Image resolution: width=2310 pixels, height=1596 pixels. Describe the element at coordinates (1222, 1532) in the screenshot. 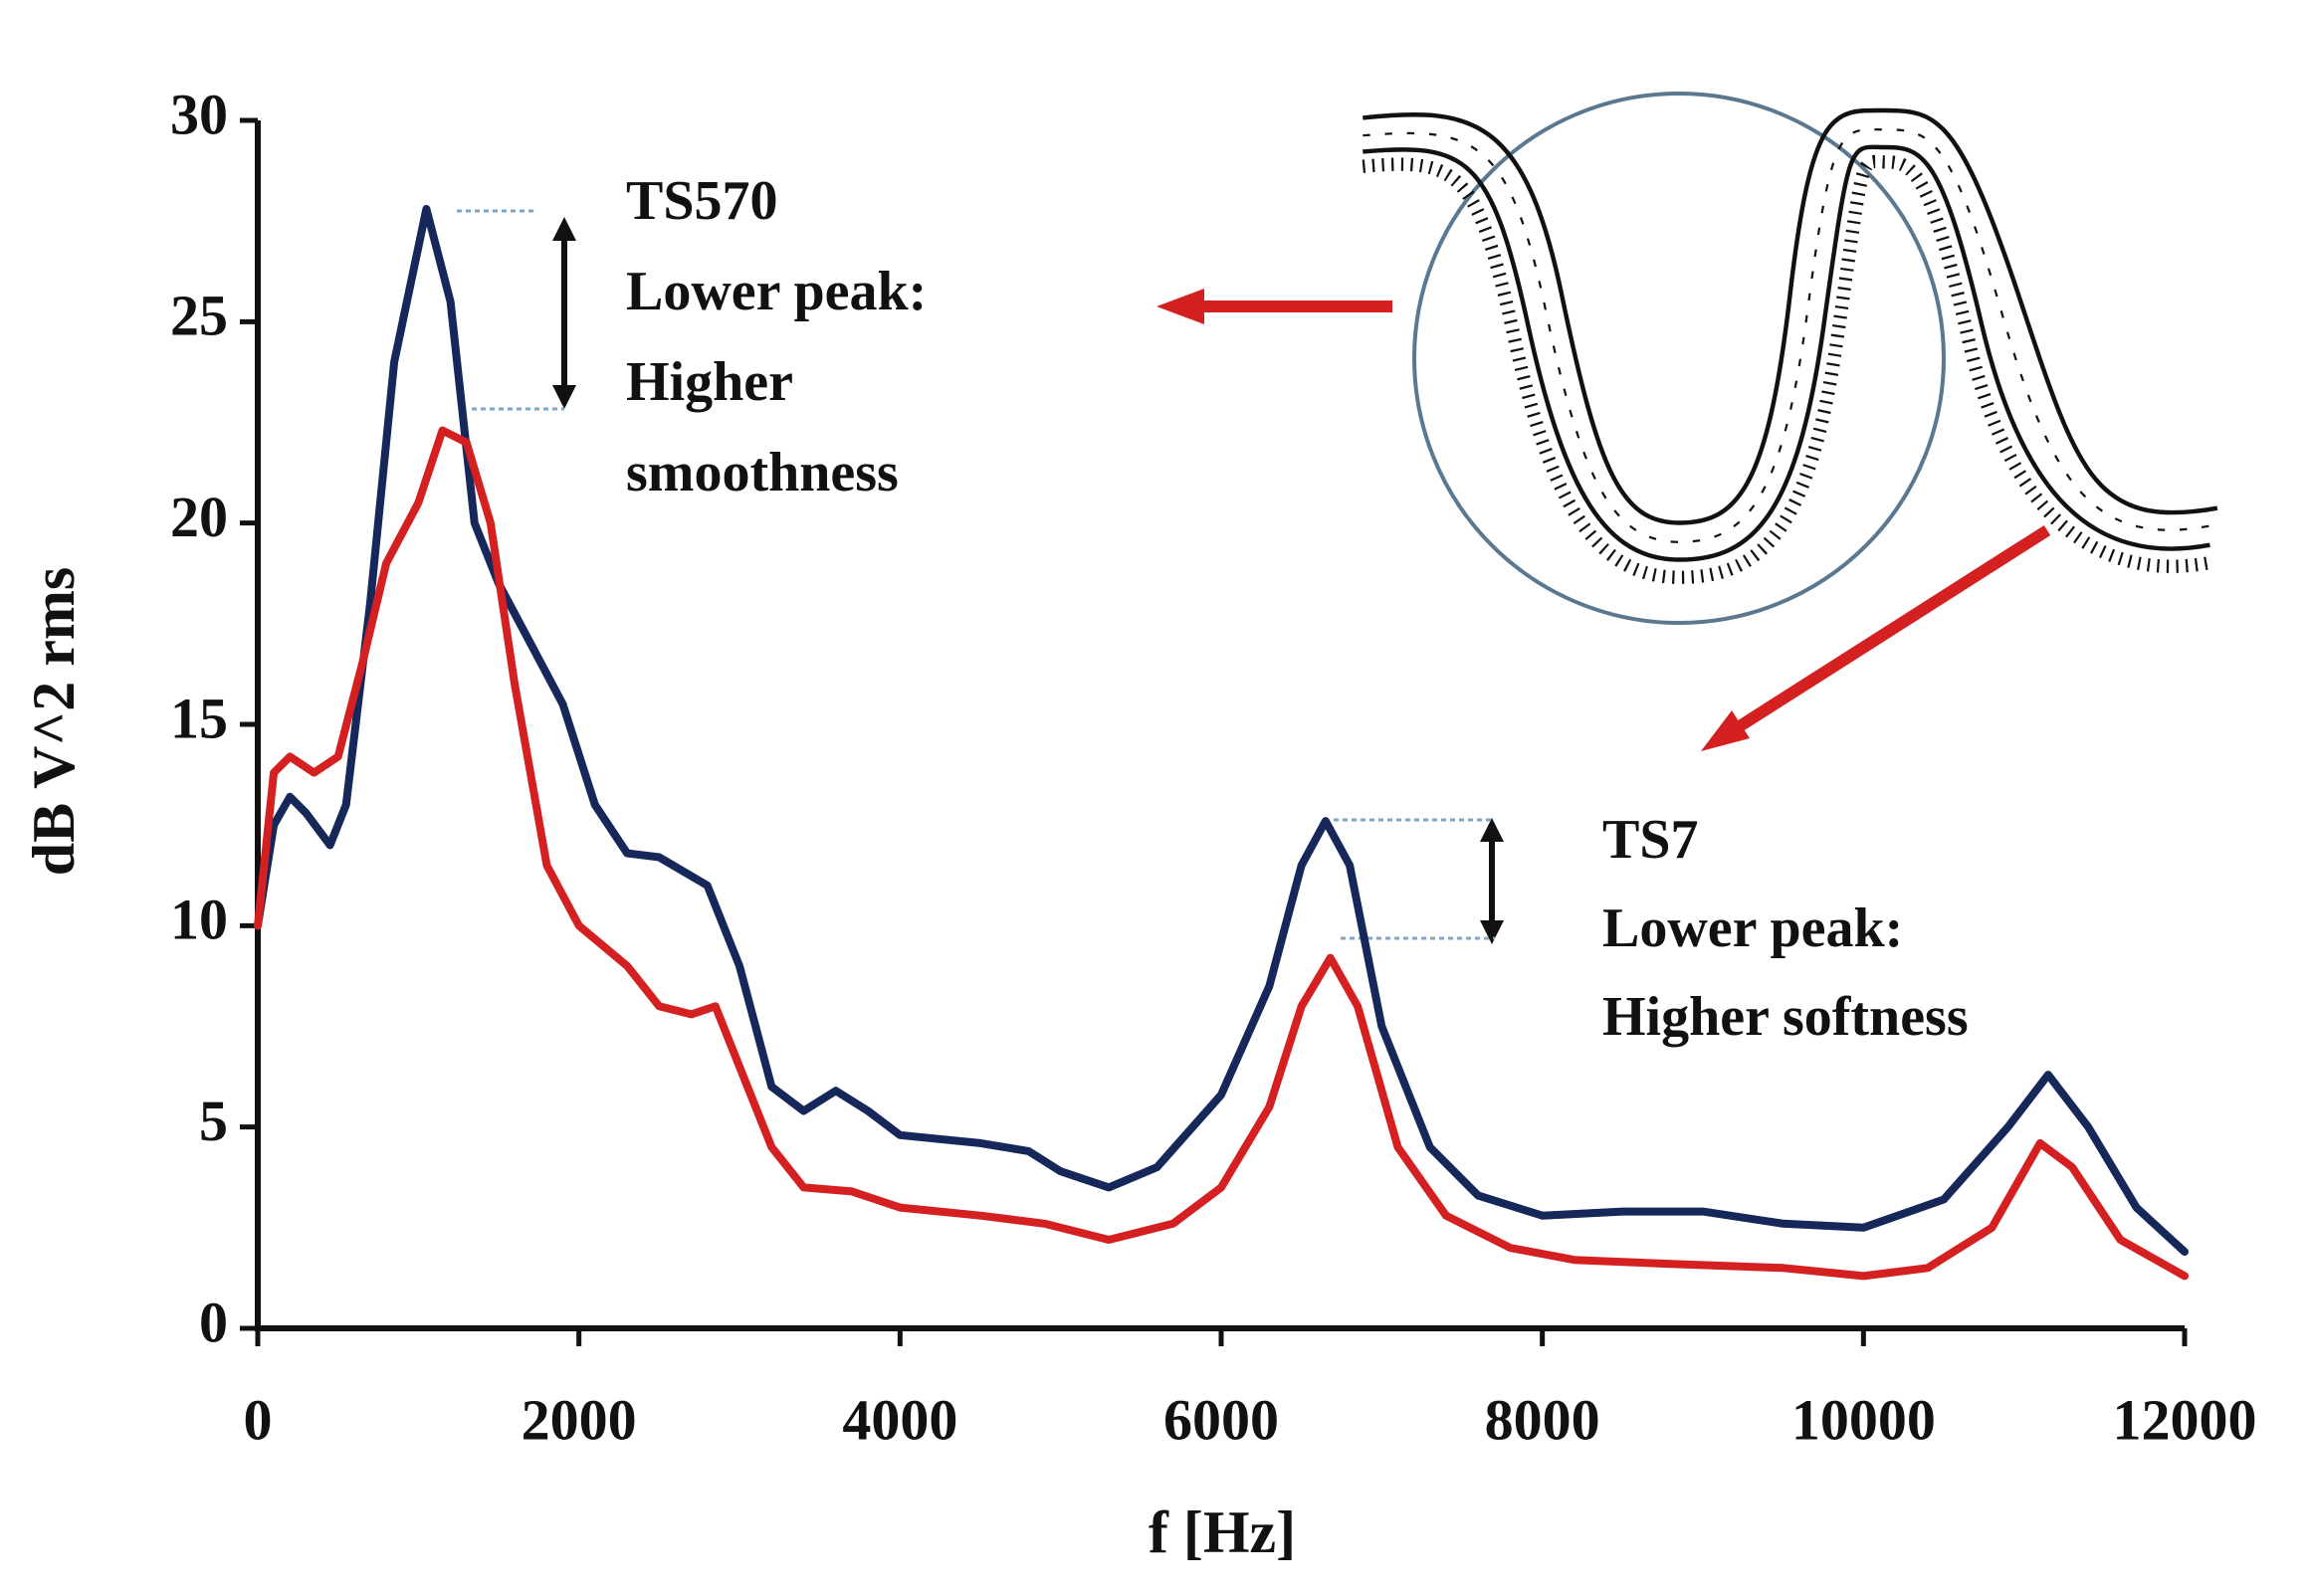

I see `x-axis-label: f [Hz]` at that location.